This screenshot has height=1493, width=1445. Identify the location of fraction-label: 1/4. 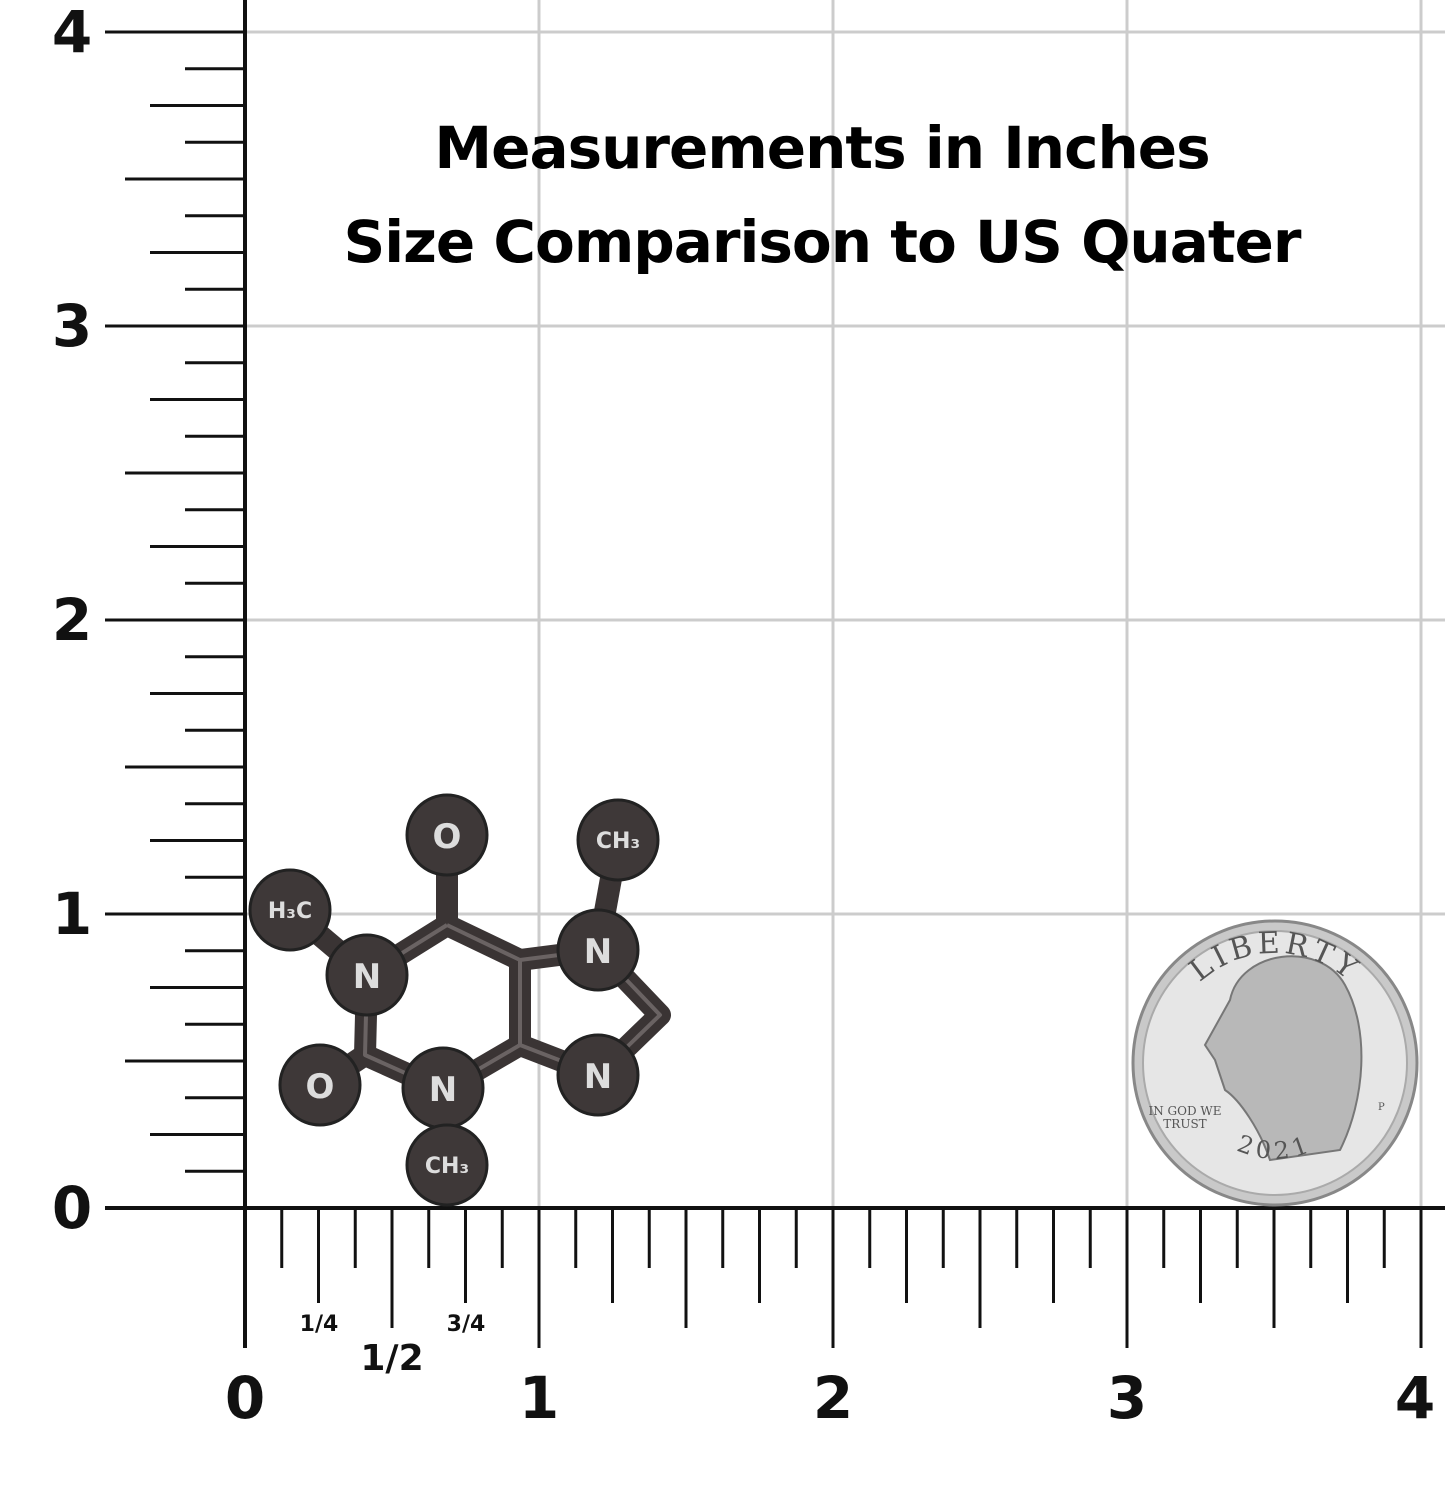
(319, 1324).